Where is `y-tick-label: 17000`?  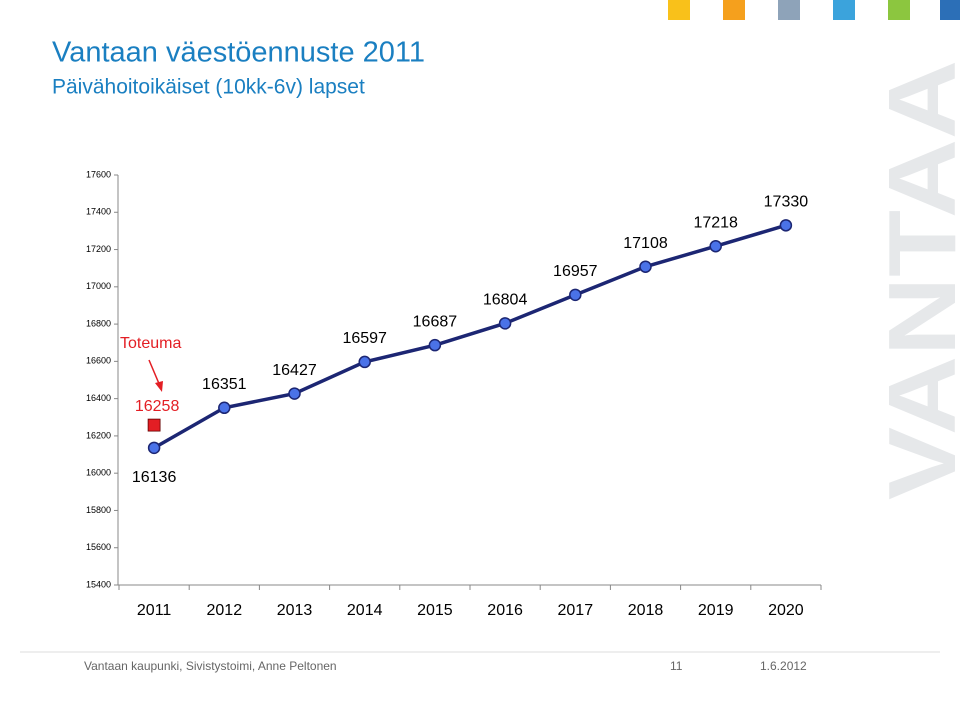 y-tick-label: 17000 is located at coordinates (98, 286).